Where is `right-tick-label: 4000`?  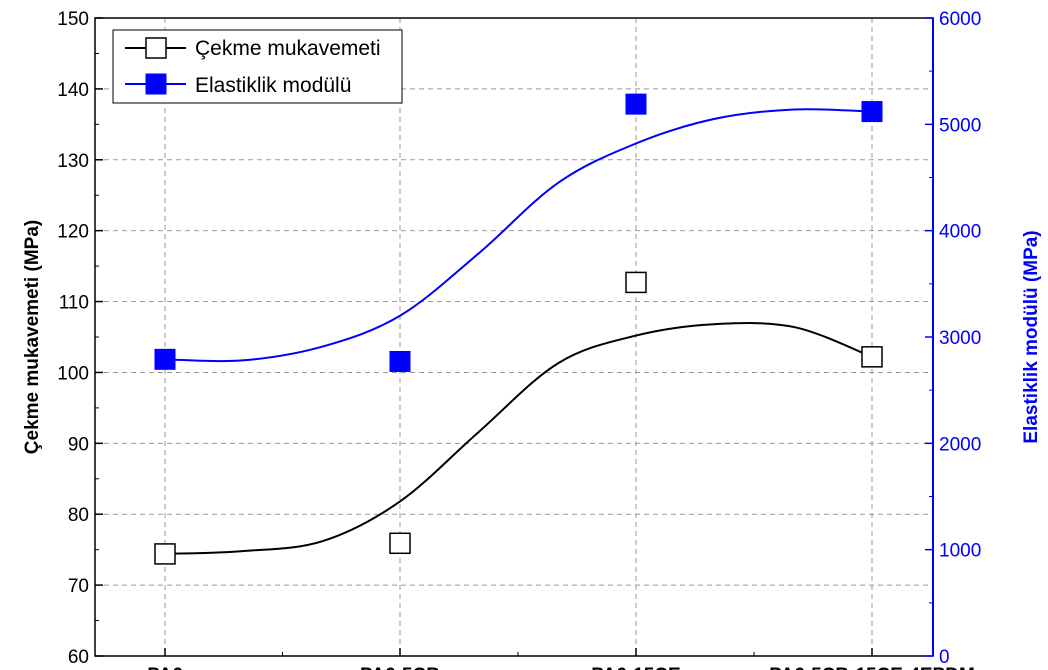
right-tick-label: 4000 is located at coordinates (960, 232).